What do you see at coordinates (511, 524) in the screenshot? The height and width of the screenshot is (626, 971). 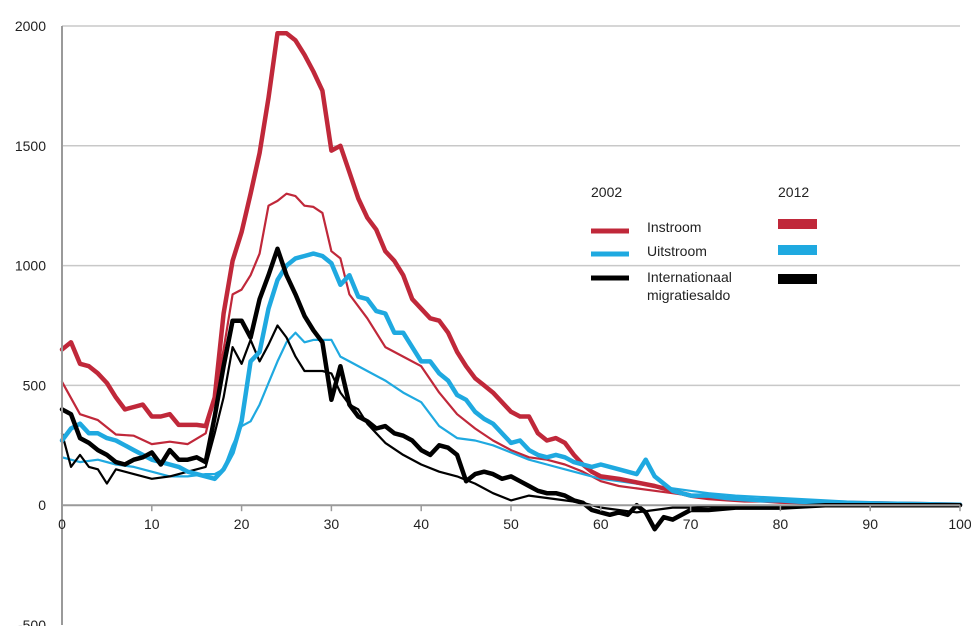 I see `x-tick-label-50: 50` at bounding box center [511, 524].